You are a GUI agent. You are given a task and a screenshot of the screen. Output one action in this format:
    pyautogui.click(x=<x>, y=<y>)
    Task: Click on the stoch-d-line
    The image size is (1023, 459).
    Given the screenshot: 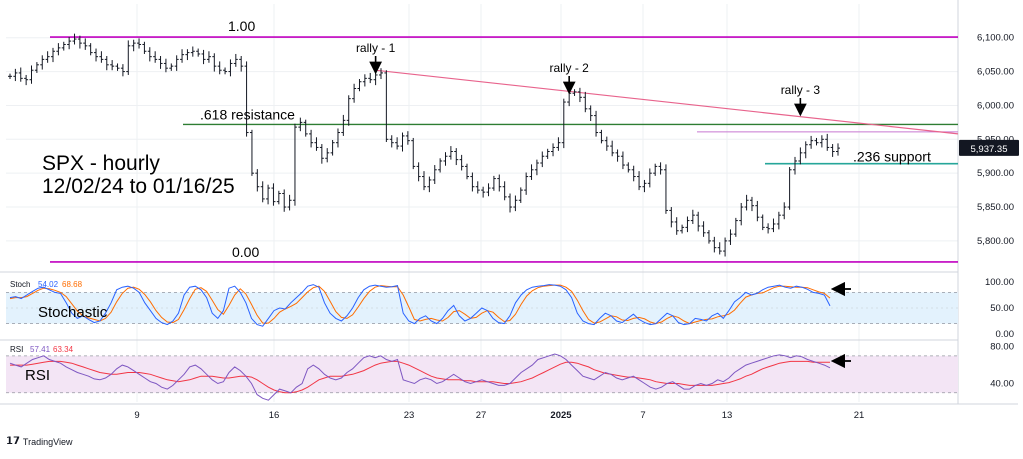 What is the action you would take?
    pyautogui.click(x=420, y=304)
    